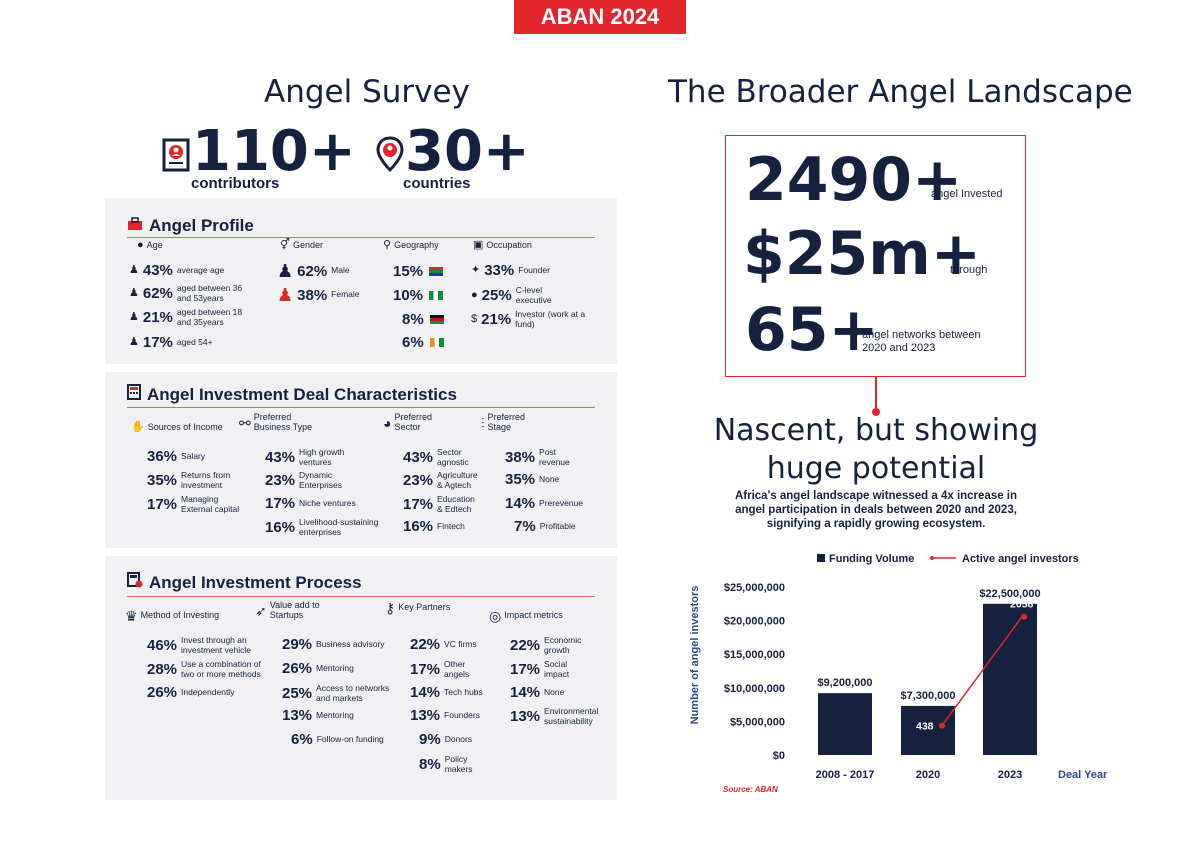 This screenshot has width=1200, height=849. Describe the element at coordinates (540, 669) in the screenshot. I see `impact-stat: 17% Social impact` at that location.